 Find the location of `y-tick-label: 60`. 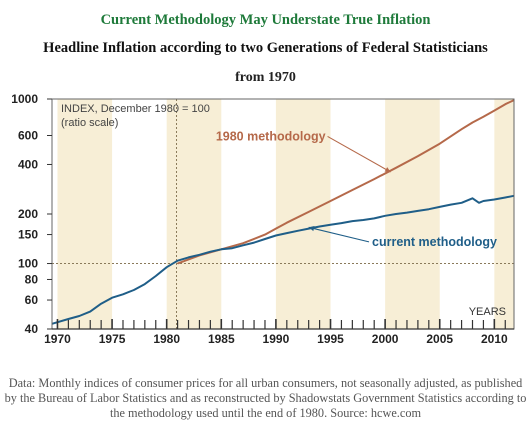

y-tick-label: 60 is located at coordinates (32, 300).